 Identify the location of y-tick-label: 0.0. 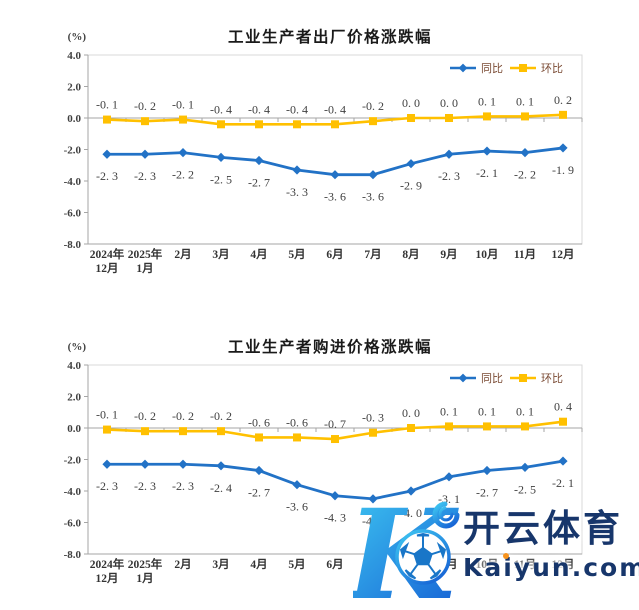
(74, 119).